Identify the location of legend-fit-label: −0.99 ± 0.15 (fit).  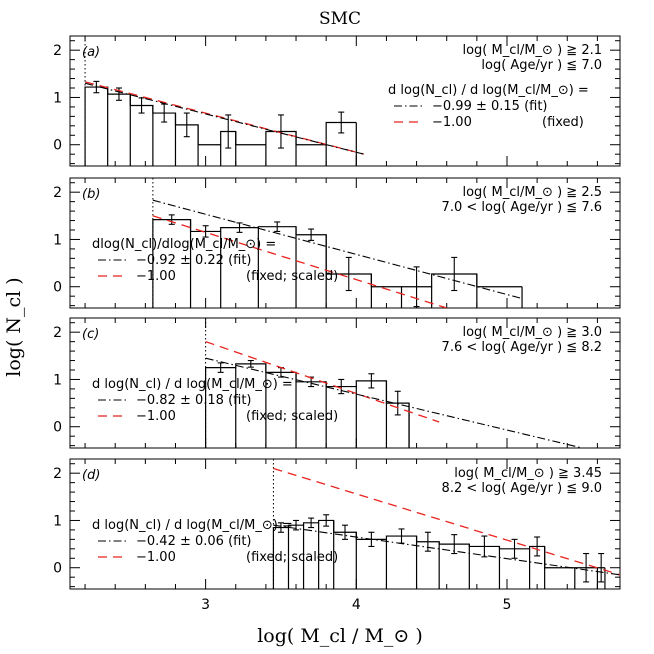
(490, 106).